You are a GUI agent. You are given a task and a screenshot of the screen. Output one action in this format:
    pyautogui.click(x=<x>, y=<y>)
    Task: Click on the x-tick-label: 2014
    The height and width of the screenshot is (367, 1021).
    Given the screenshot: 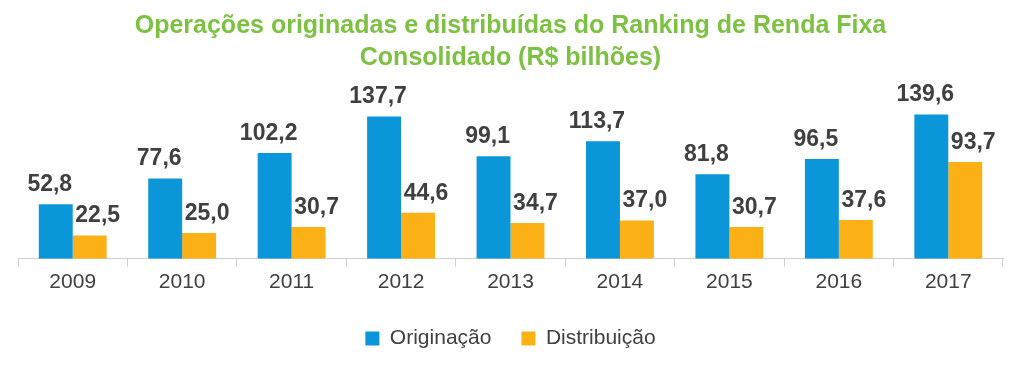 What is the action you would take?
    pyautogui.click(x=620, y=281)
    